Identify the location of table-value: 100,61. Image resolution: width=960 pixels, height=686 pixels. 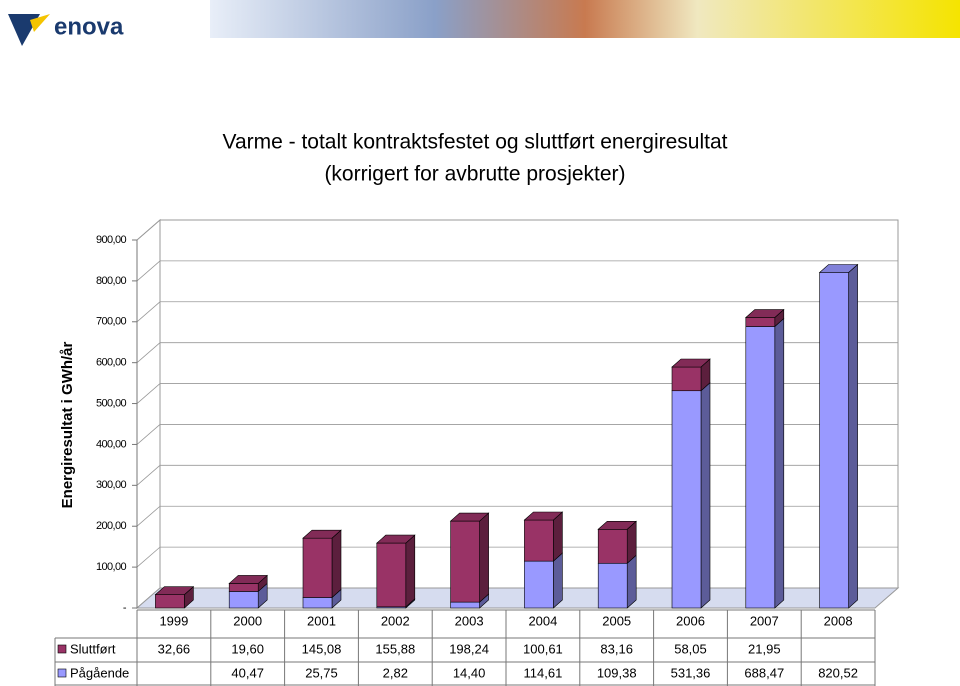
(543, 648).